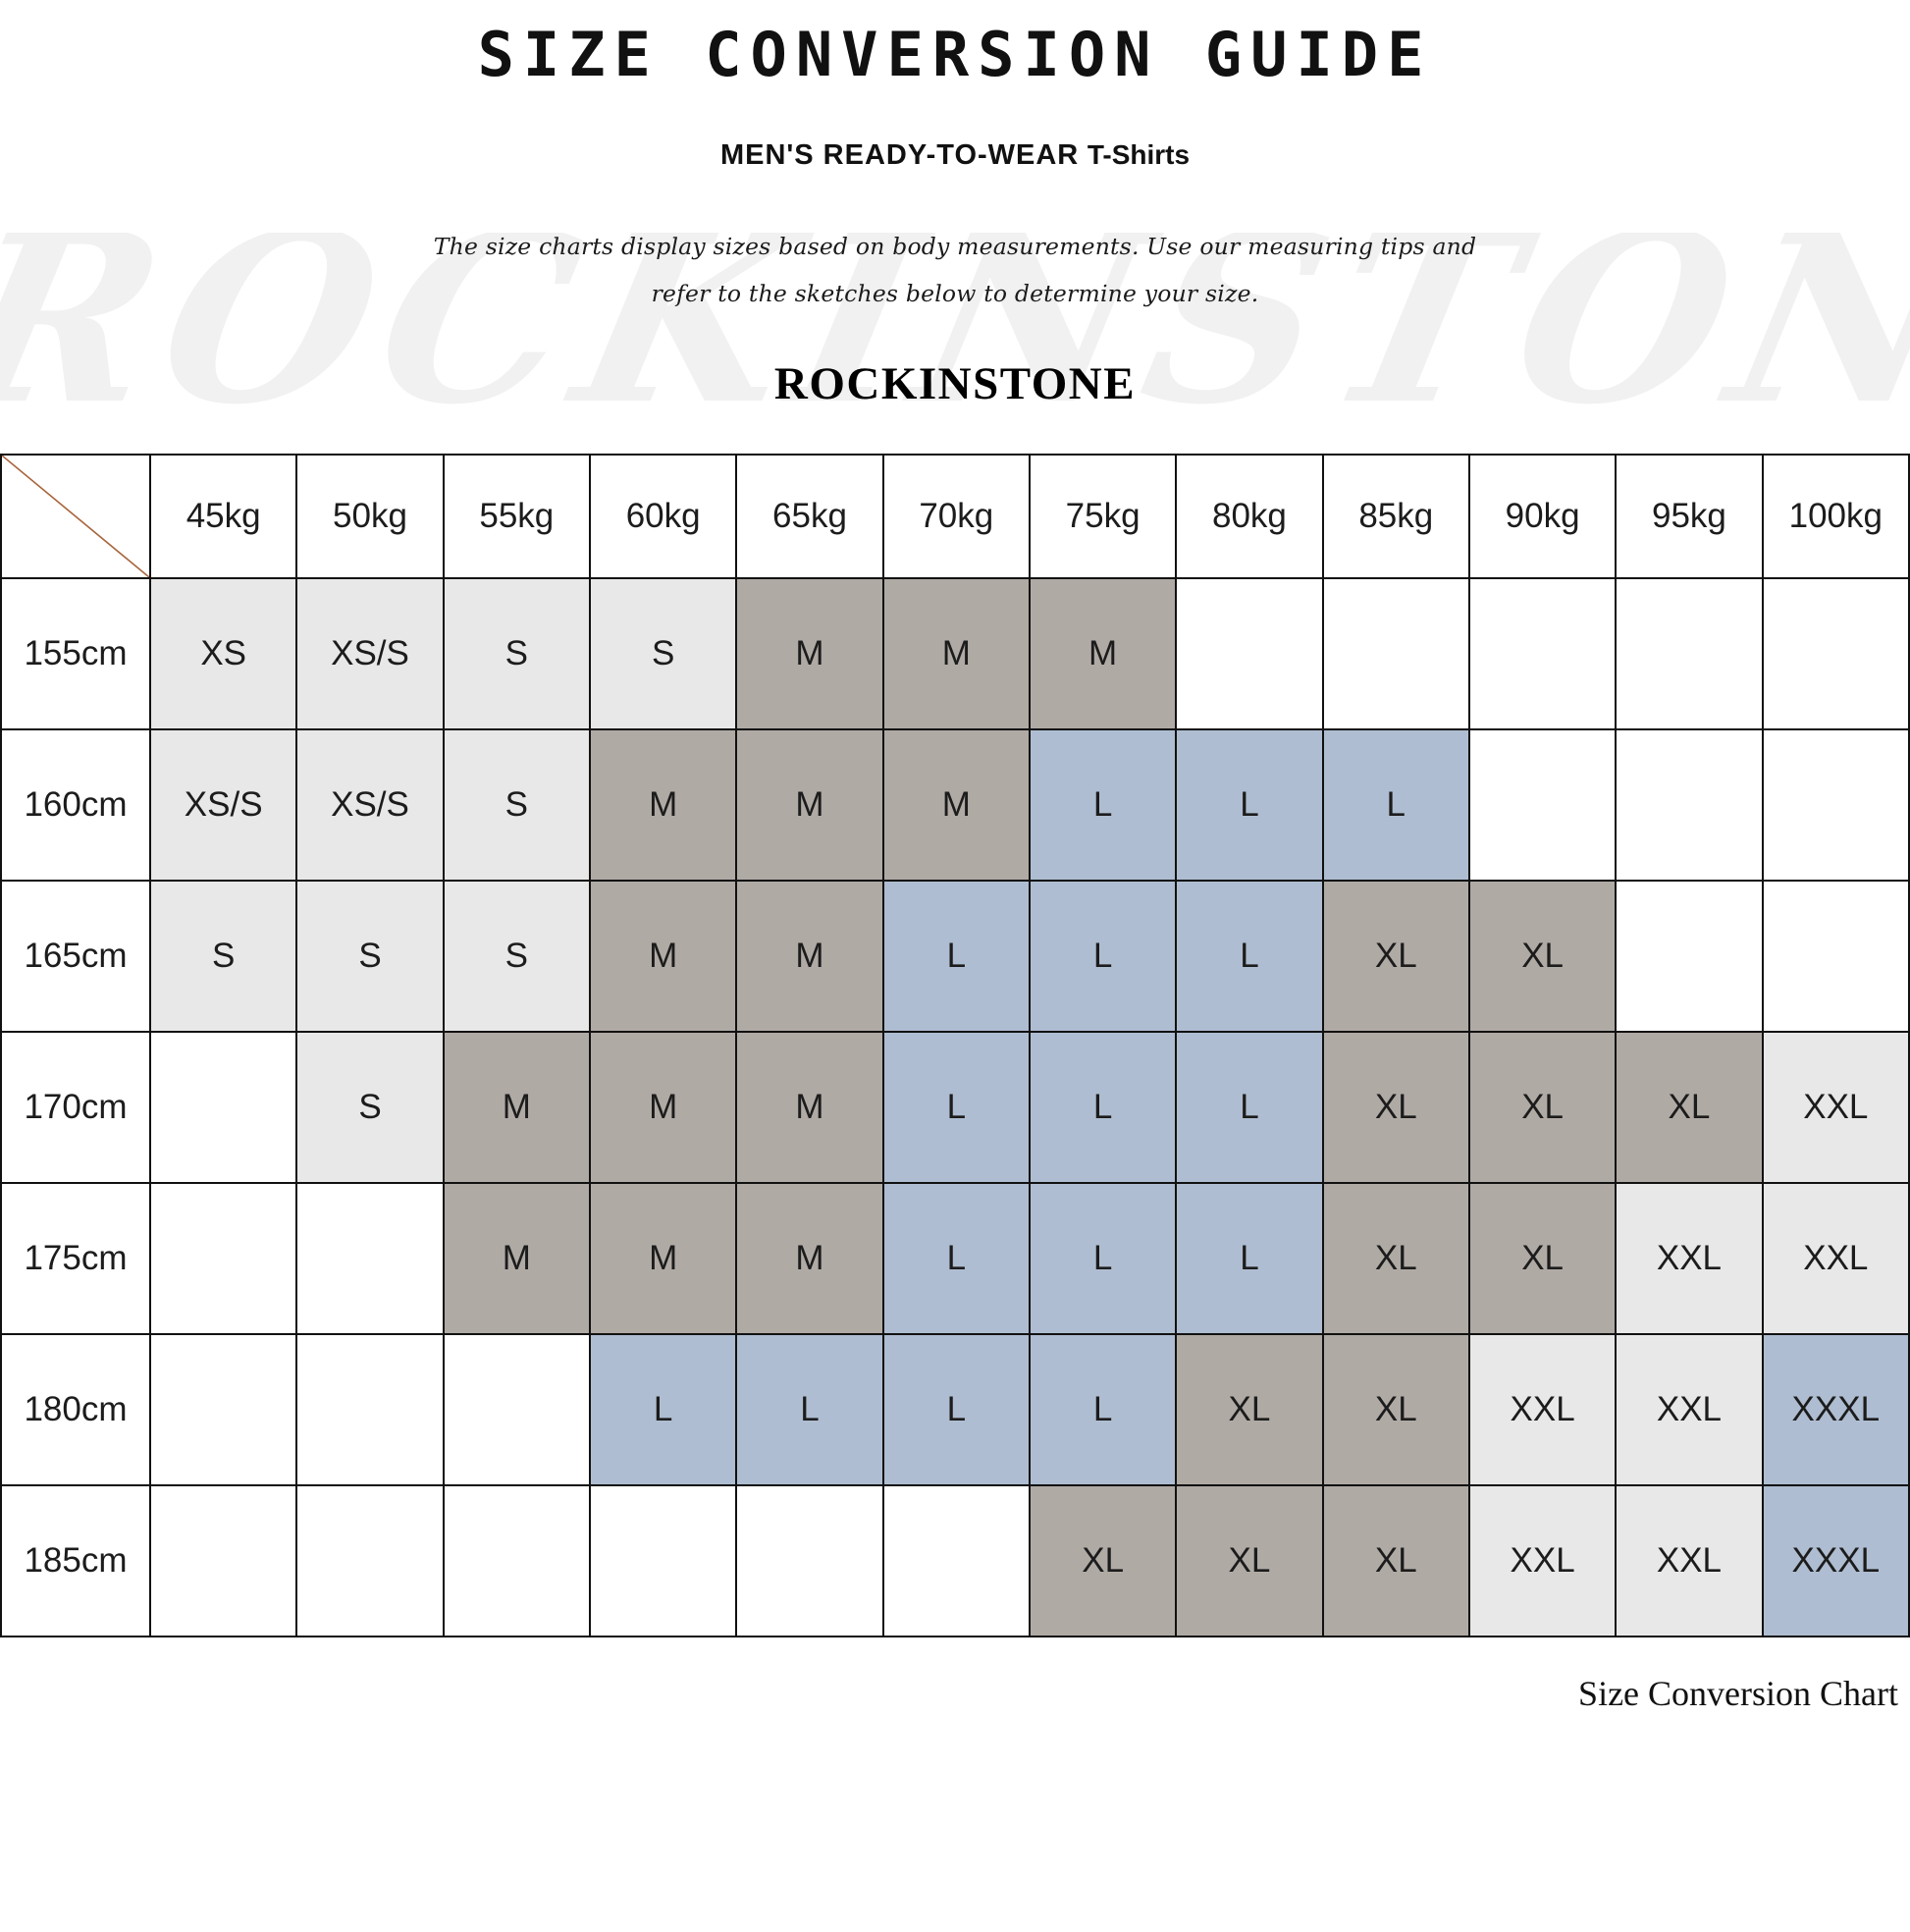 The width and height of the screenshot is (1910, 1932). What do you see at coordinates (1103, 516) in the screenshot?
I see `column-header-weight: 75kg` at bounding box center [1103, 516].